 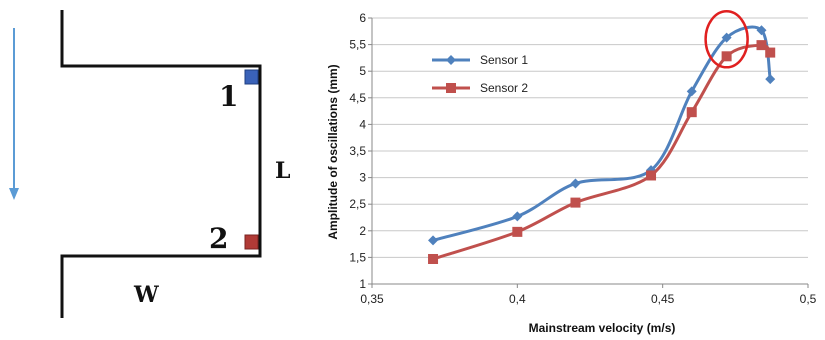 I want to click on y-tick-label: 3, so click(x=362, y=178).